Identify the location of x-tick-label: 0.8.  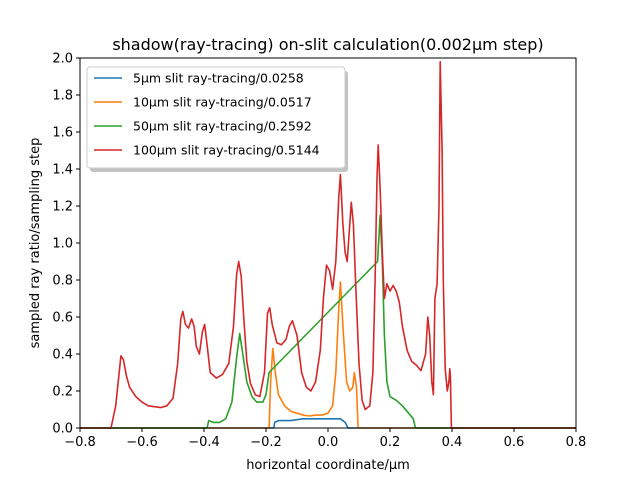
(576, 442).